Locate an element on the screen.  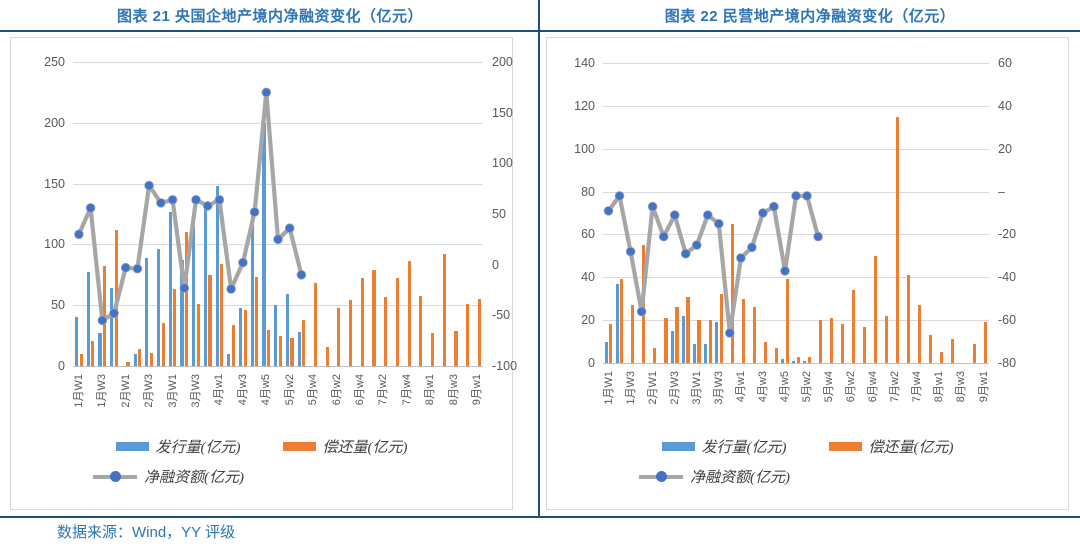
x-axis-tick-label: 8月w1 is located at coordinates (939, 387).